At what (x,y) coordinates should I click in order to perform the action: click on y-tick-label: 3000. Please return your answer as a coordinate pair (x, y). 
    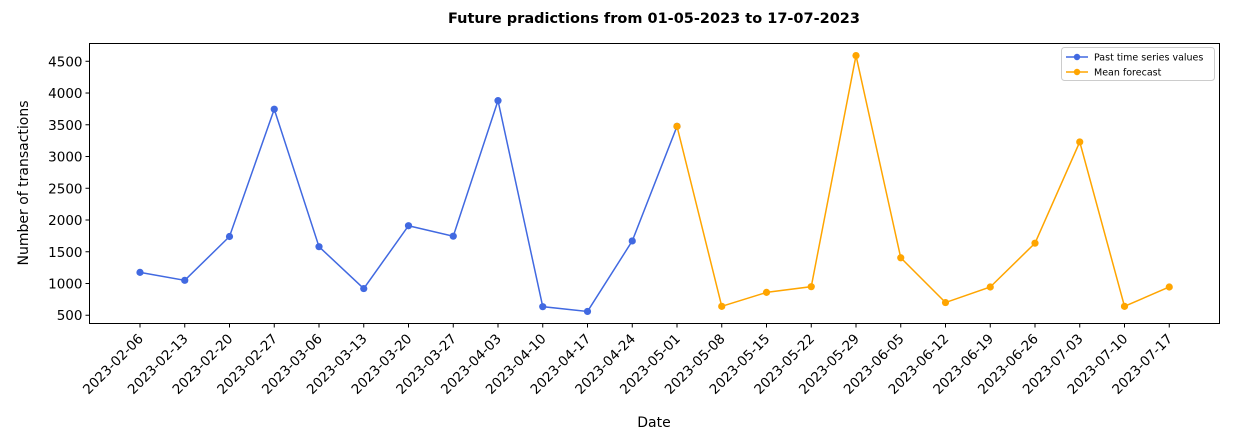
    Looking at the image, I should click on (65, 158).